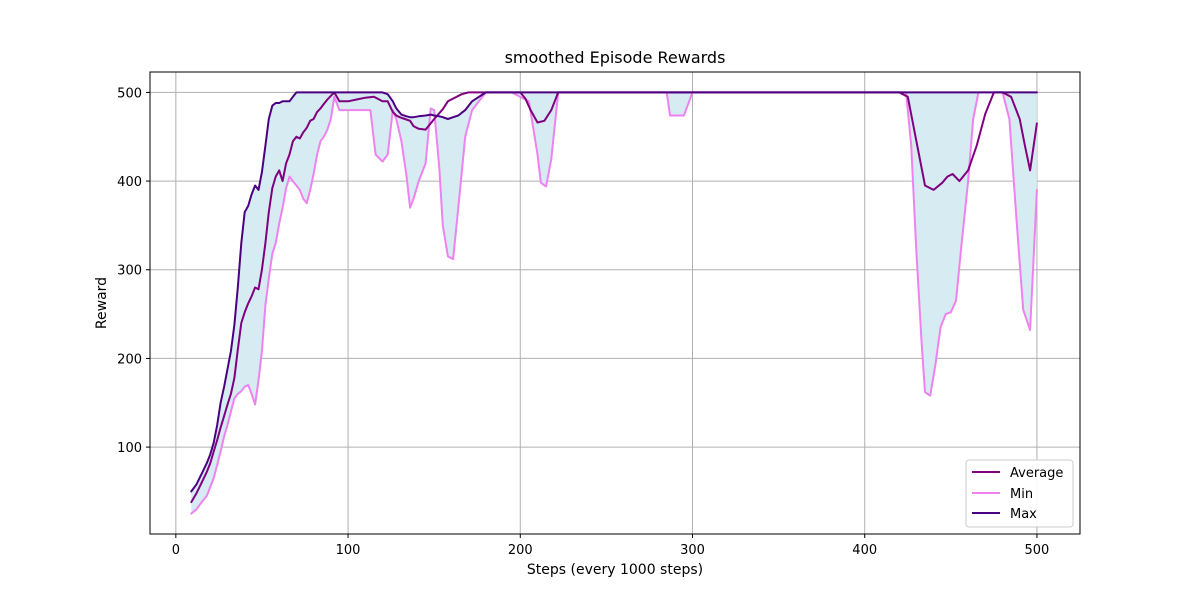  I want to click on x-tick-label: 0, so click(176, 550).